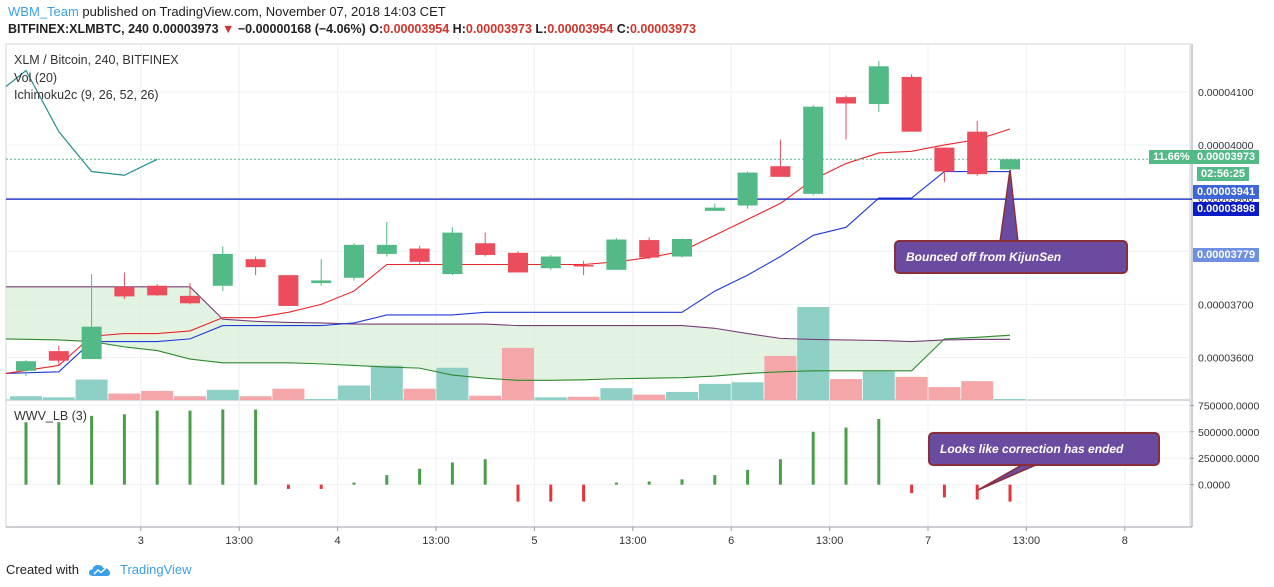 Image resolution: width=1274 pixels, height=587 pixels. What do you see at coordinates (1044, 449) in the screenshot?
I see `correction-callout: Looks like correction has ended` at bounding box center [1044, 449].